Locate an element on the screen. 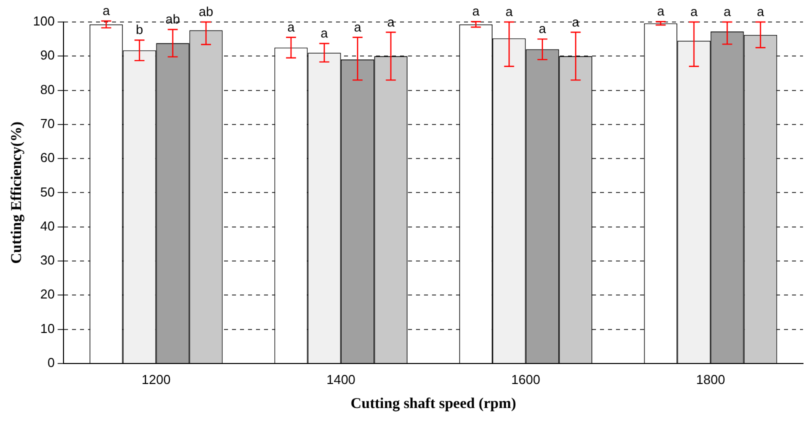 The height and width of the screenshot is (421, 809). data-label: b is located at coordinates (140, 30).